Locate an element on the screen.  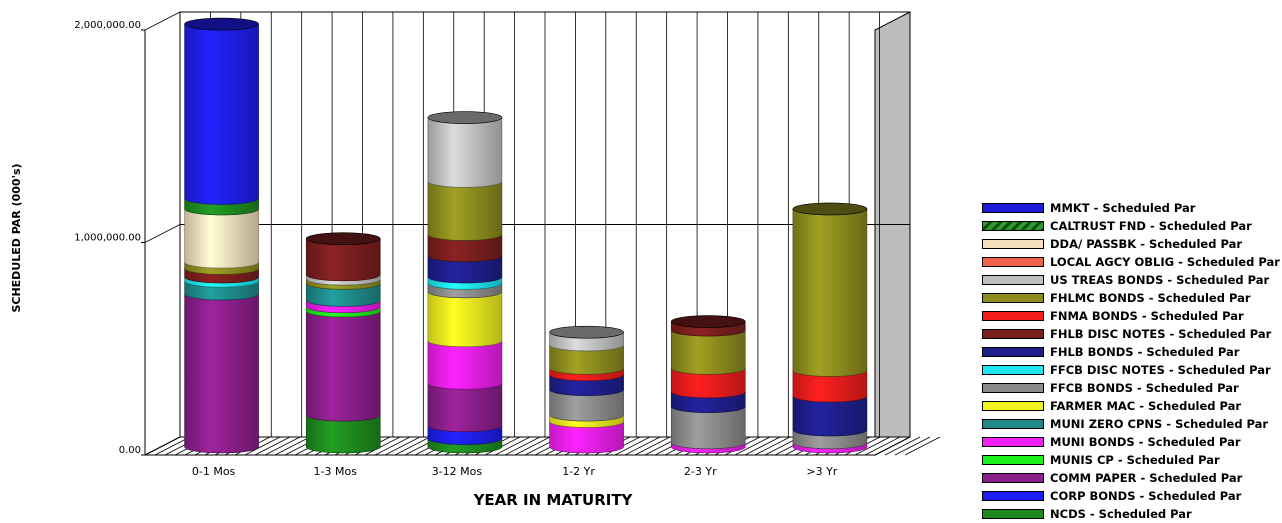
legend-label: CORP BONDS - Scheduled Par is located at coordinates (1146, 496).